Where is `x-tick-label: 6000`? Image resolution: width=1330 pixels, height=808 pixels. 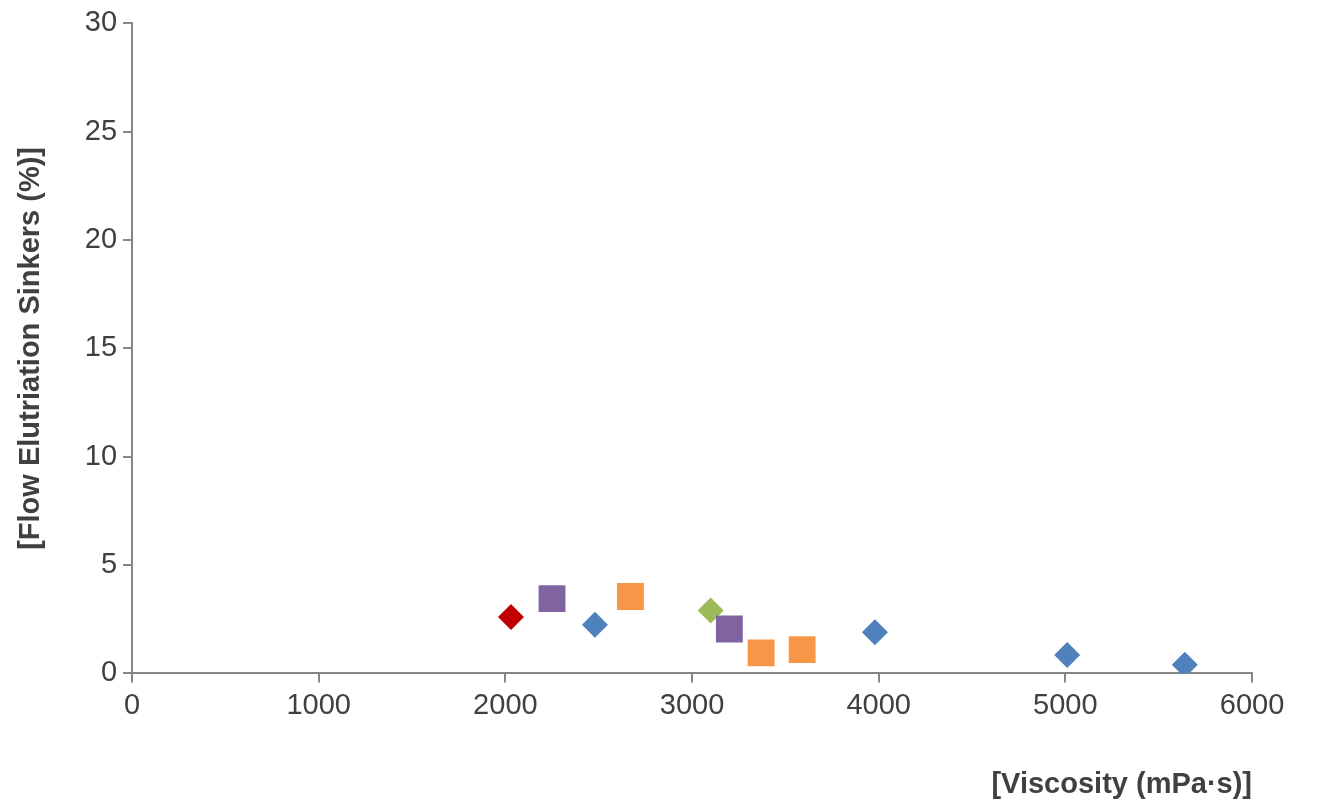 x-tick-label: 6000 is located at coordinates (1252, 703).